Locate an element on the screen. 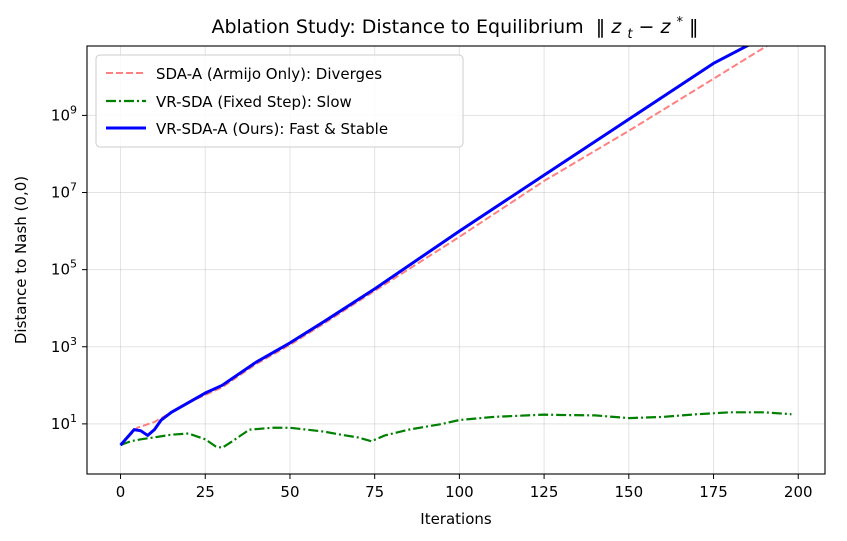 The width and height of the screenshot is (847, 541). y-tick-label: 10¹ is located at coordinates (64, 422).